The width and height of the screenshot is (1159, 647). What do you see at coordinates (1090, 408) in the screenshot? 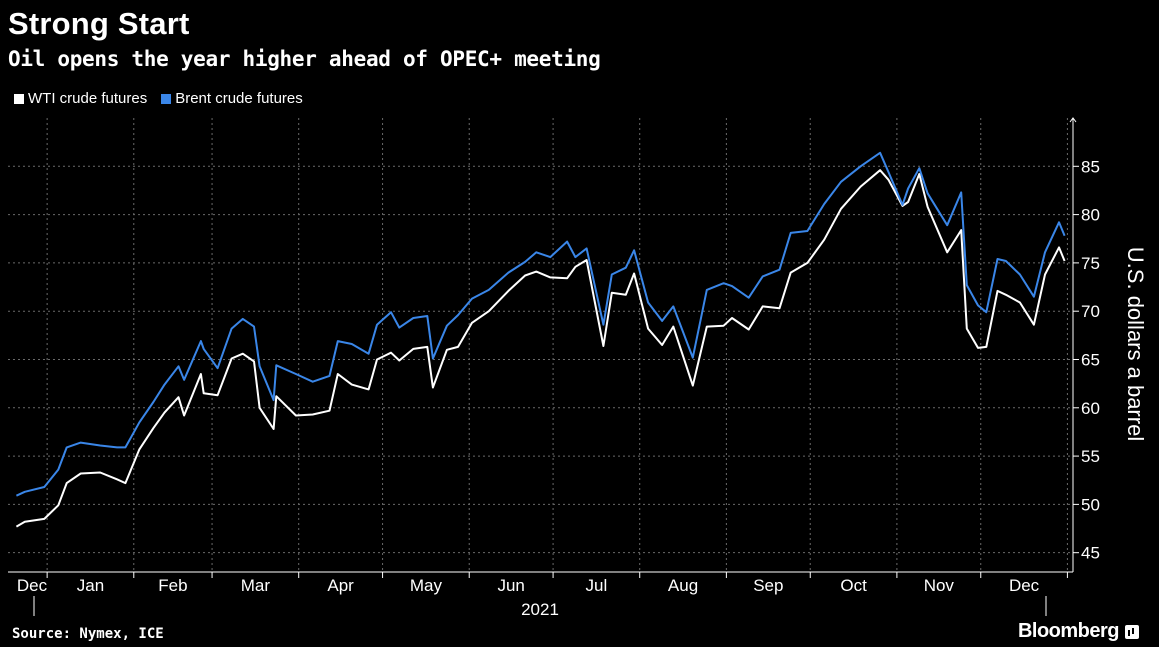
I see `y-tick-label: 60` at bounding box center [1090, 408].